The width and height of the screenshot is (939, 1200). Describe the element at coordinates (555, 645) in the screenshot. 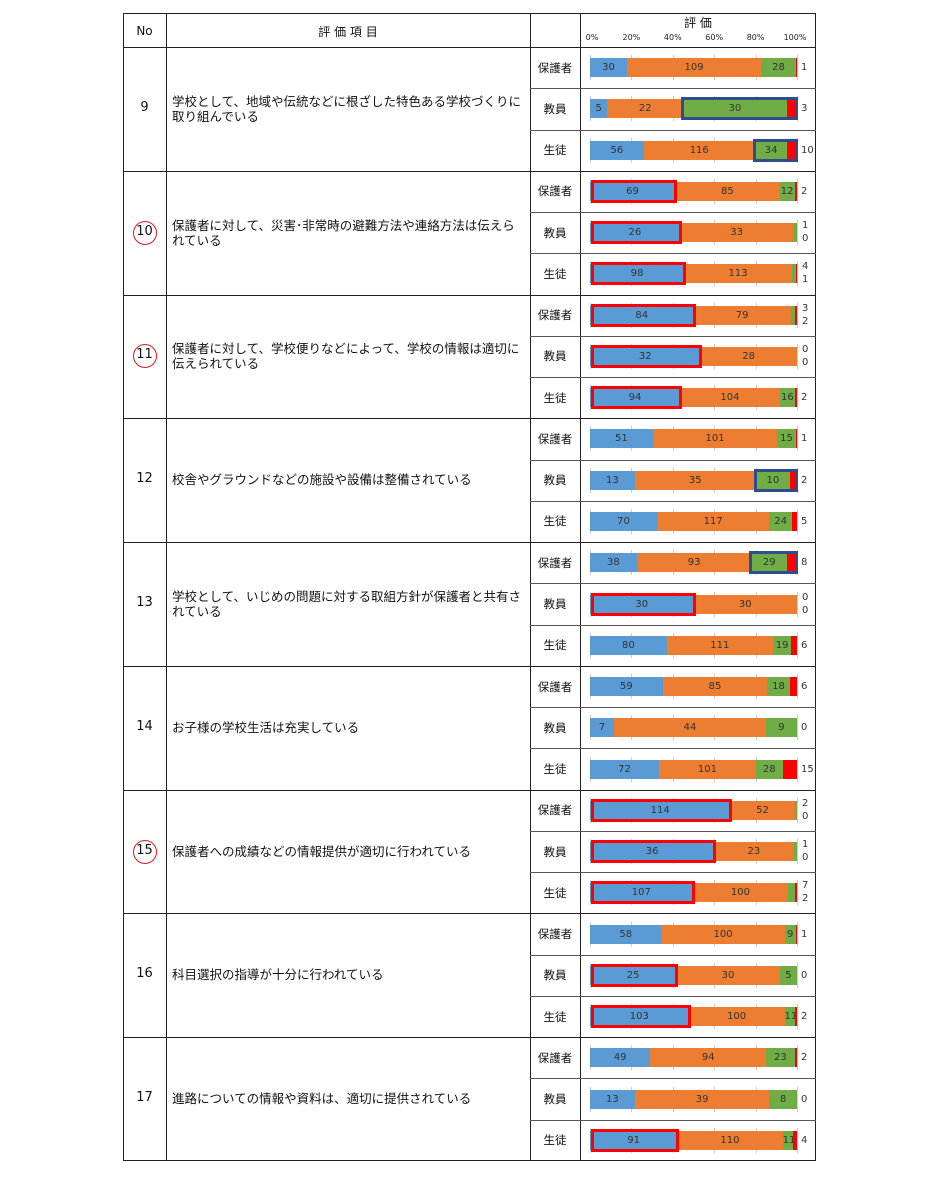

I see `respondent-group-label: 生徒` at that location.